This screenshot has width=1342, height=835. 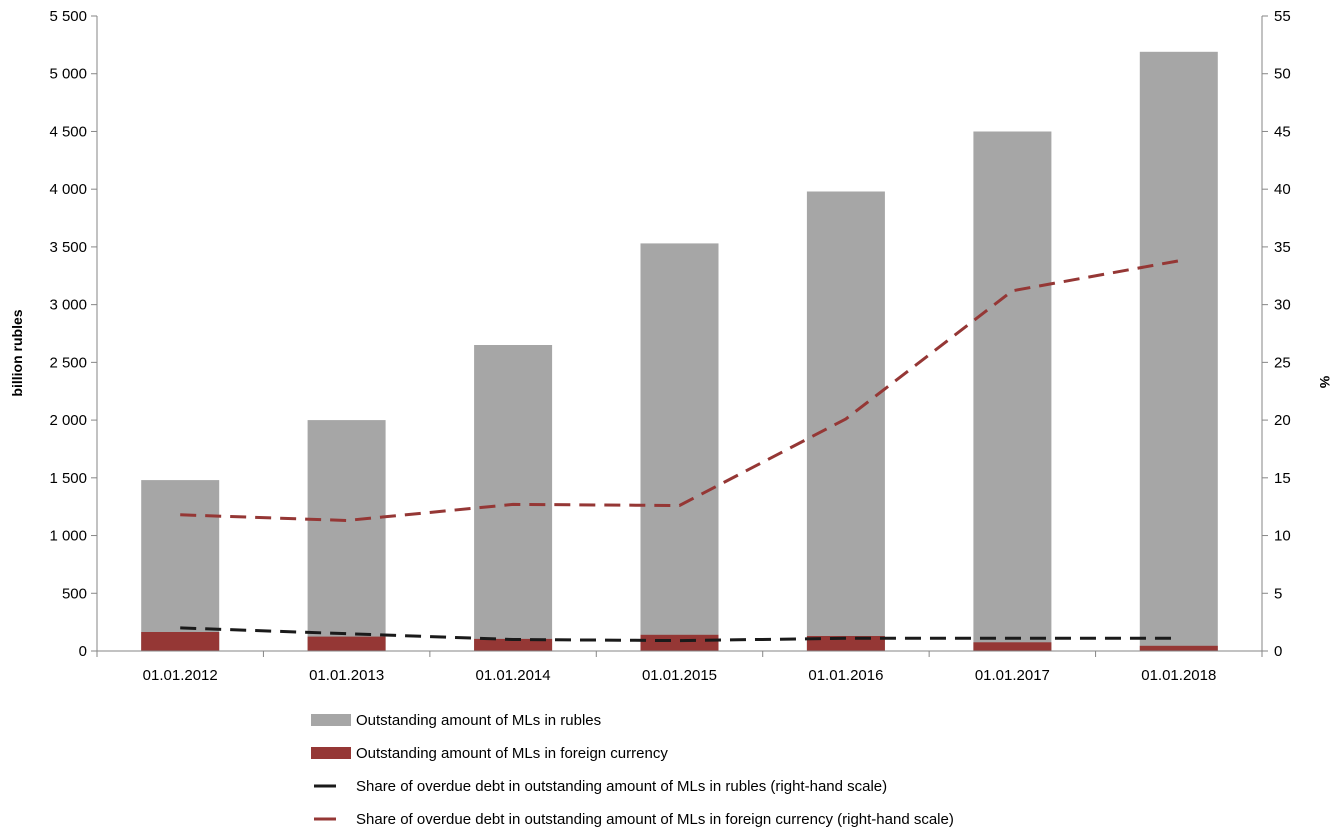 What do you see at coordinates (1282, 247) in the screenshot?
I see `right-tick-label-7: 35` at bounding box center [1282, 247].